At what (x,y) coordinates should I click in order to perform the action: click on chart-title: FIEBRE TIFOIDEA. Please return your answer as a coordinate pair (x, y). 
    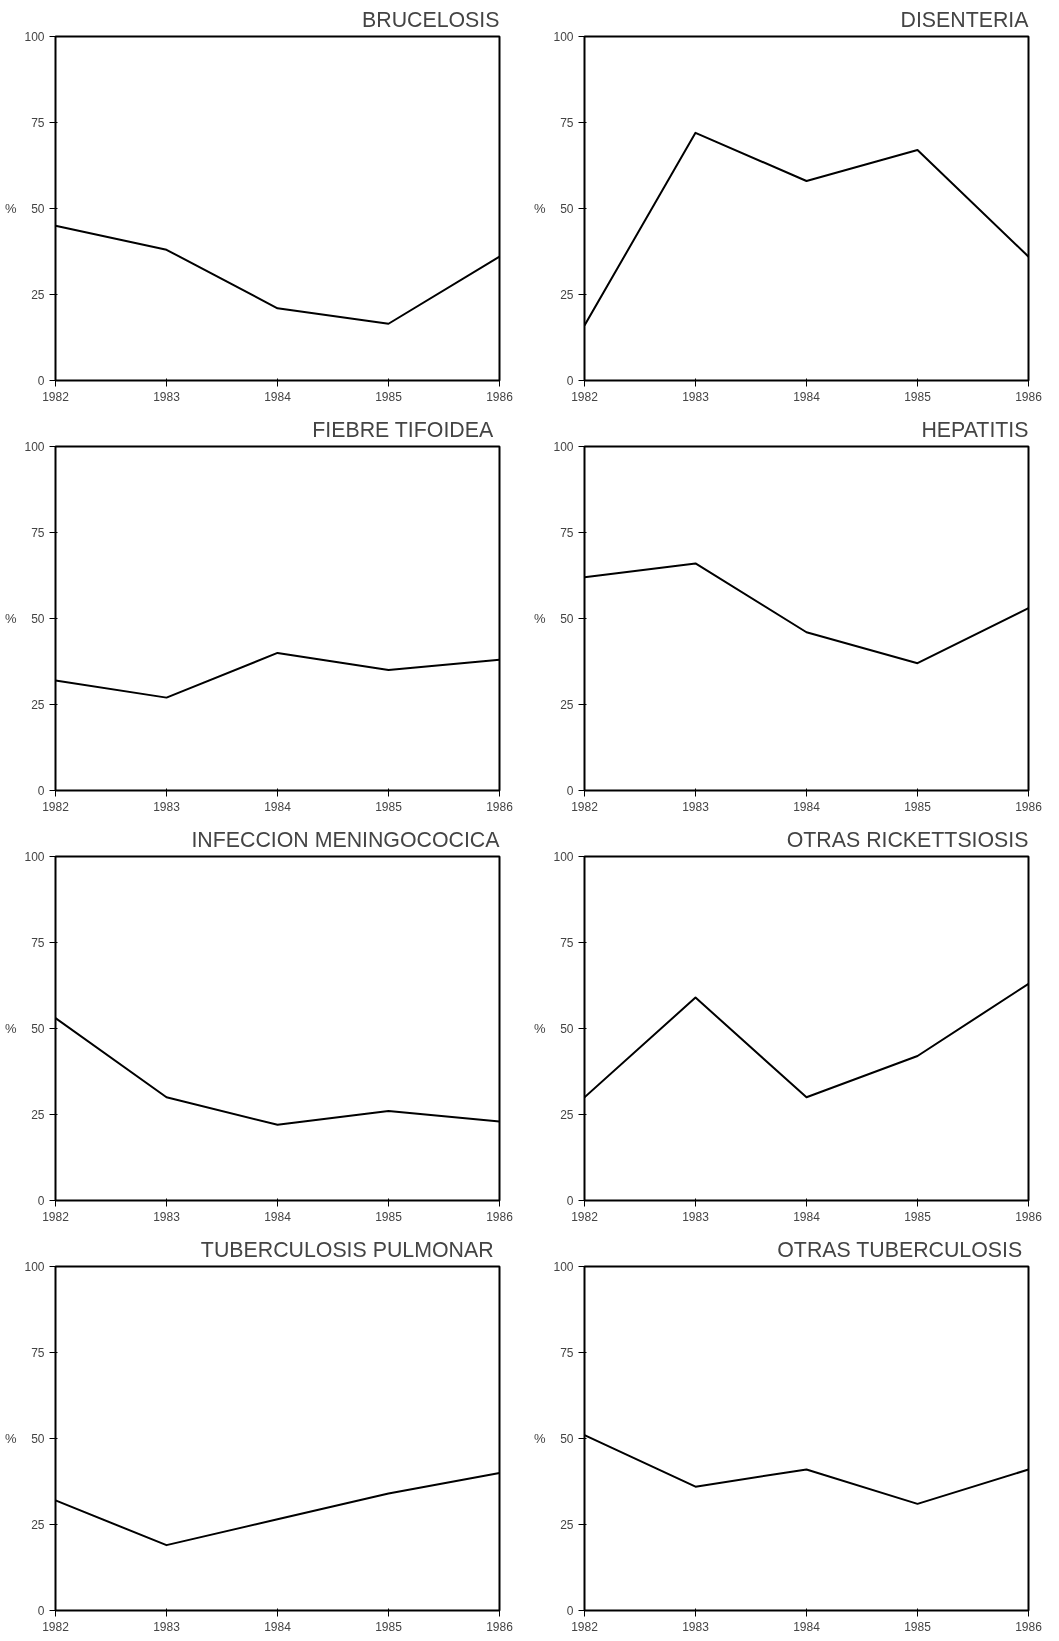
    Looking at the image, I should click on (403, 429).